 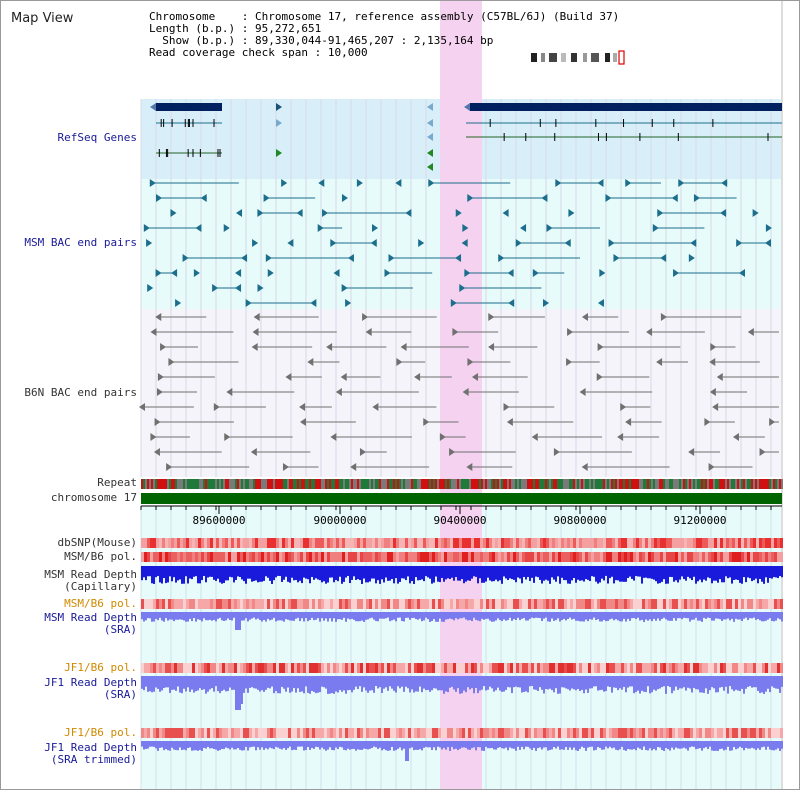 What do you see at coordinates (199, 40) in the screenshot?
I see `show-key: Show (b.p.)` at bounding box center [199, 40].